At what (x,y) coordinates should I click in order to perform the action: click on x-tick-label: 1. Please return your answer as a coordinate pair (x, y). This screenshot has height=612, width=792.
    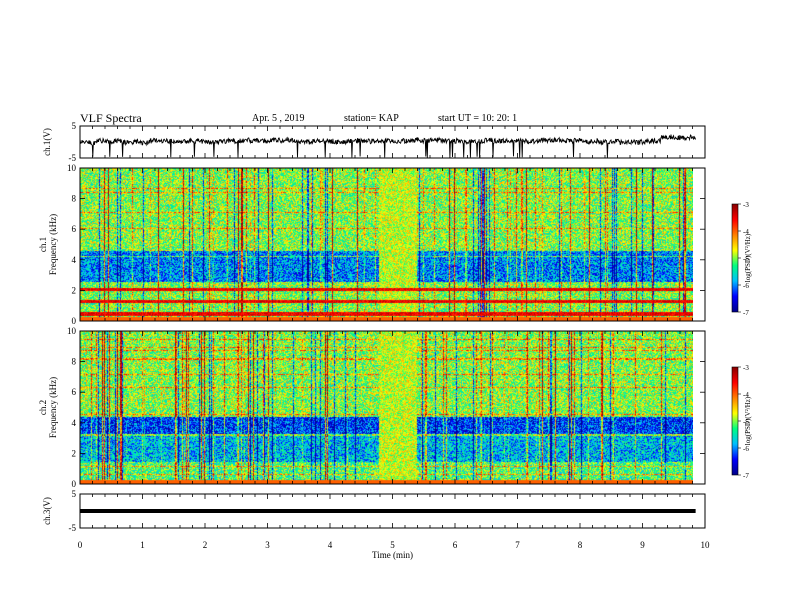
    Looking at the image, I should click on (142, 545).